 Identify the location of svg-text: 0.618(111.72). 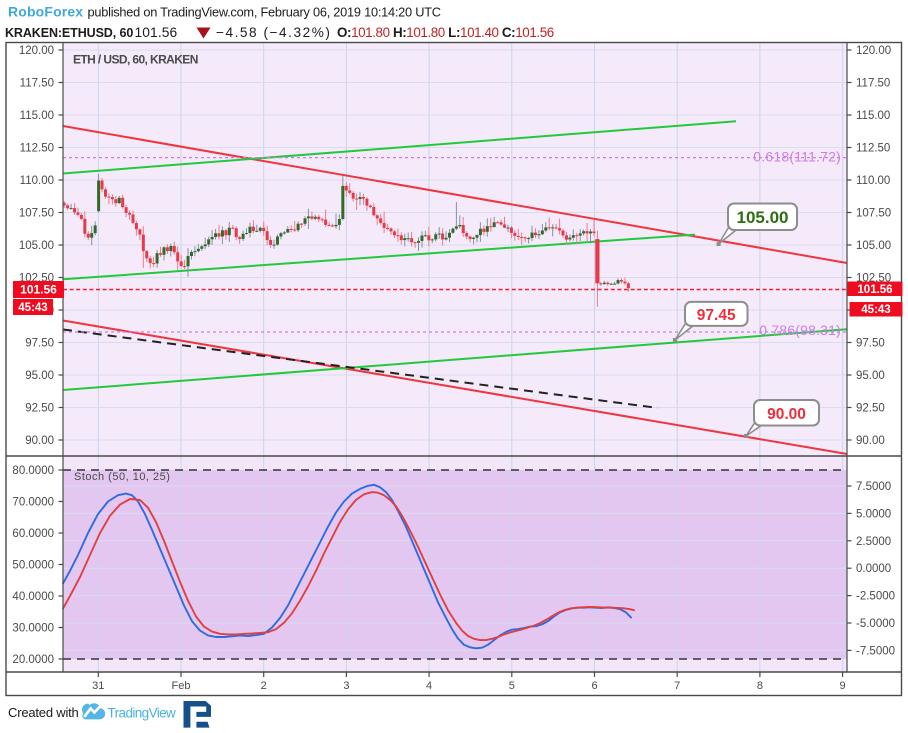
(797, 157).